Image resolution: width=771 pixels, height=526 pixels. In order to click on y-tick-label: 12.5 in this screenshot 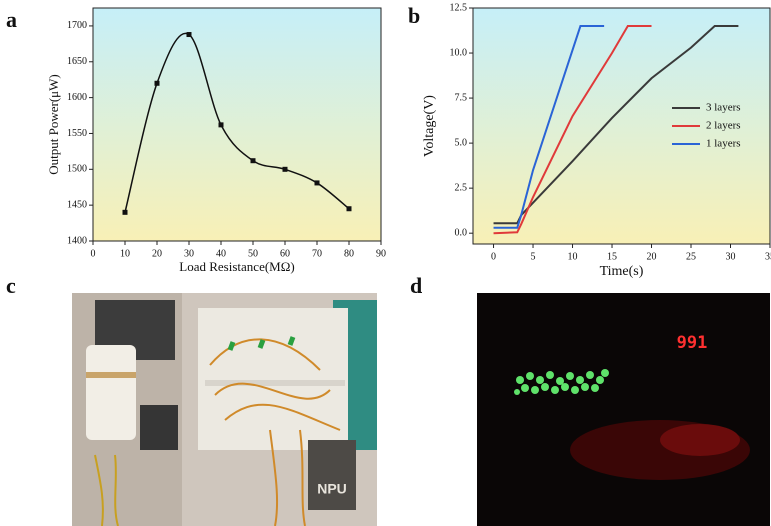, I will do `click(459, 7)`.